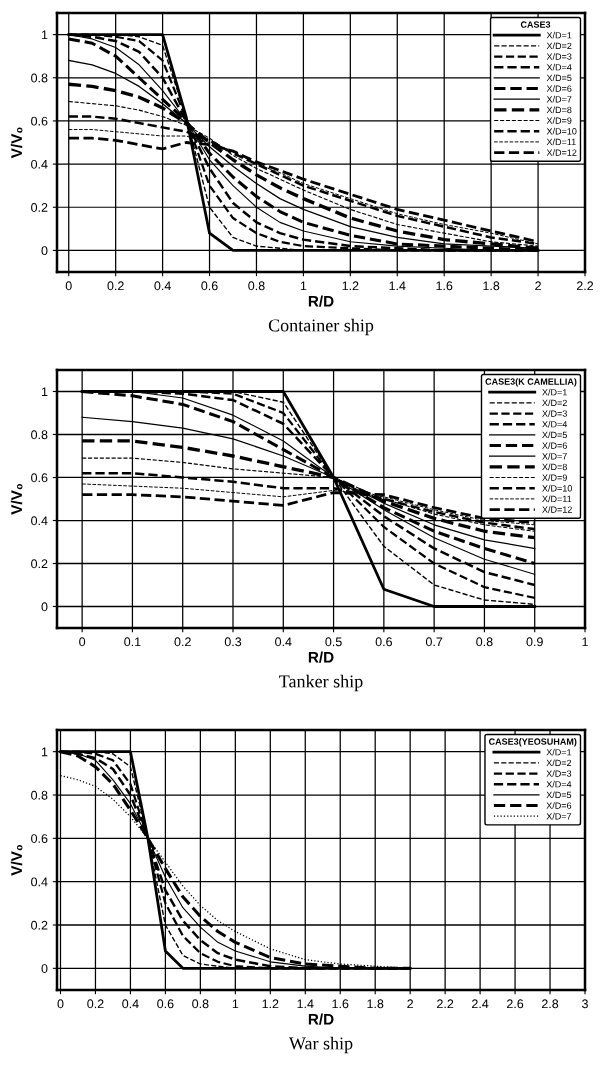  I want to click on legend-title: CASE3(K CAMELLIA), so click(531, 382).